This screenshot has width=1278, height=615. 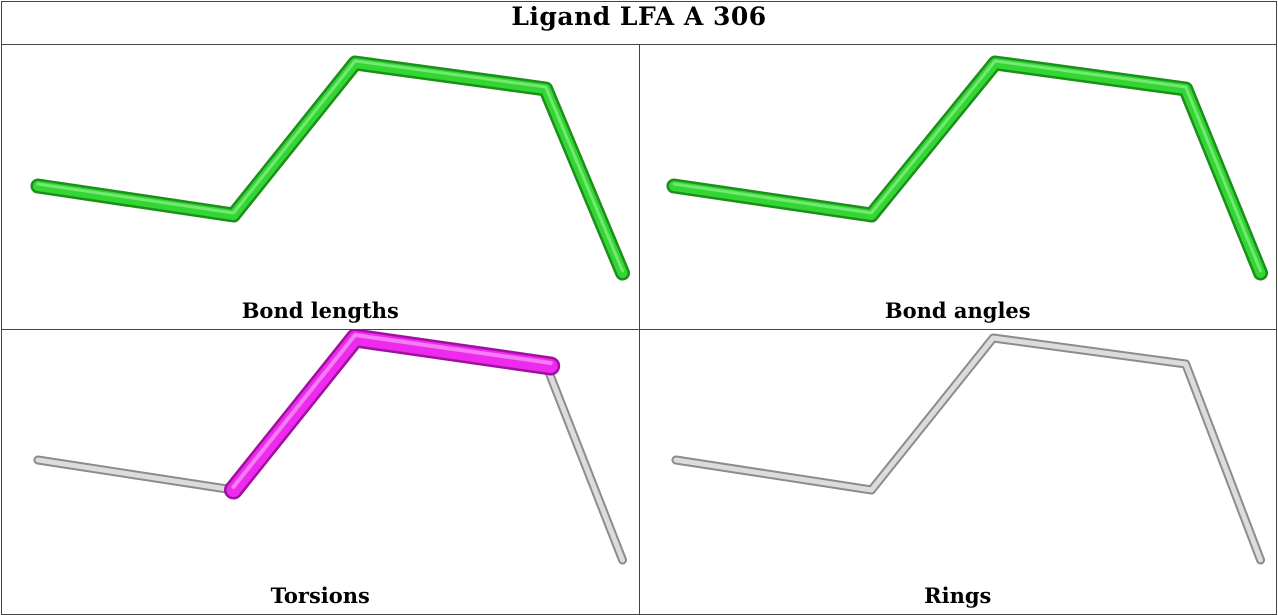 I want to click on torsion-highlight-shine, so click(x=392, y=411).